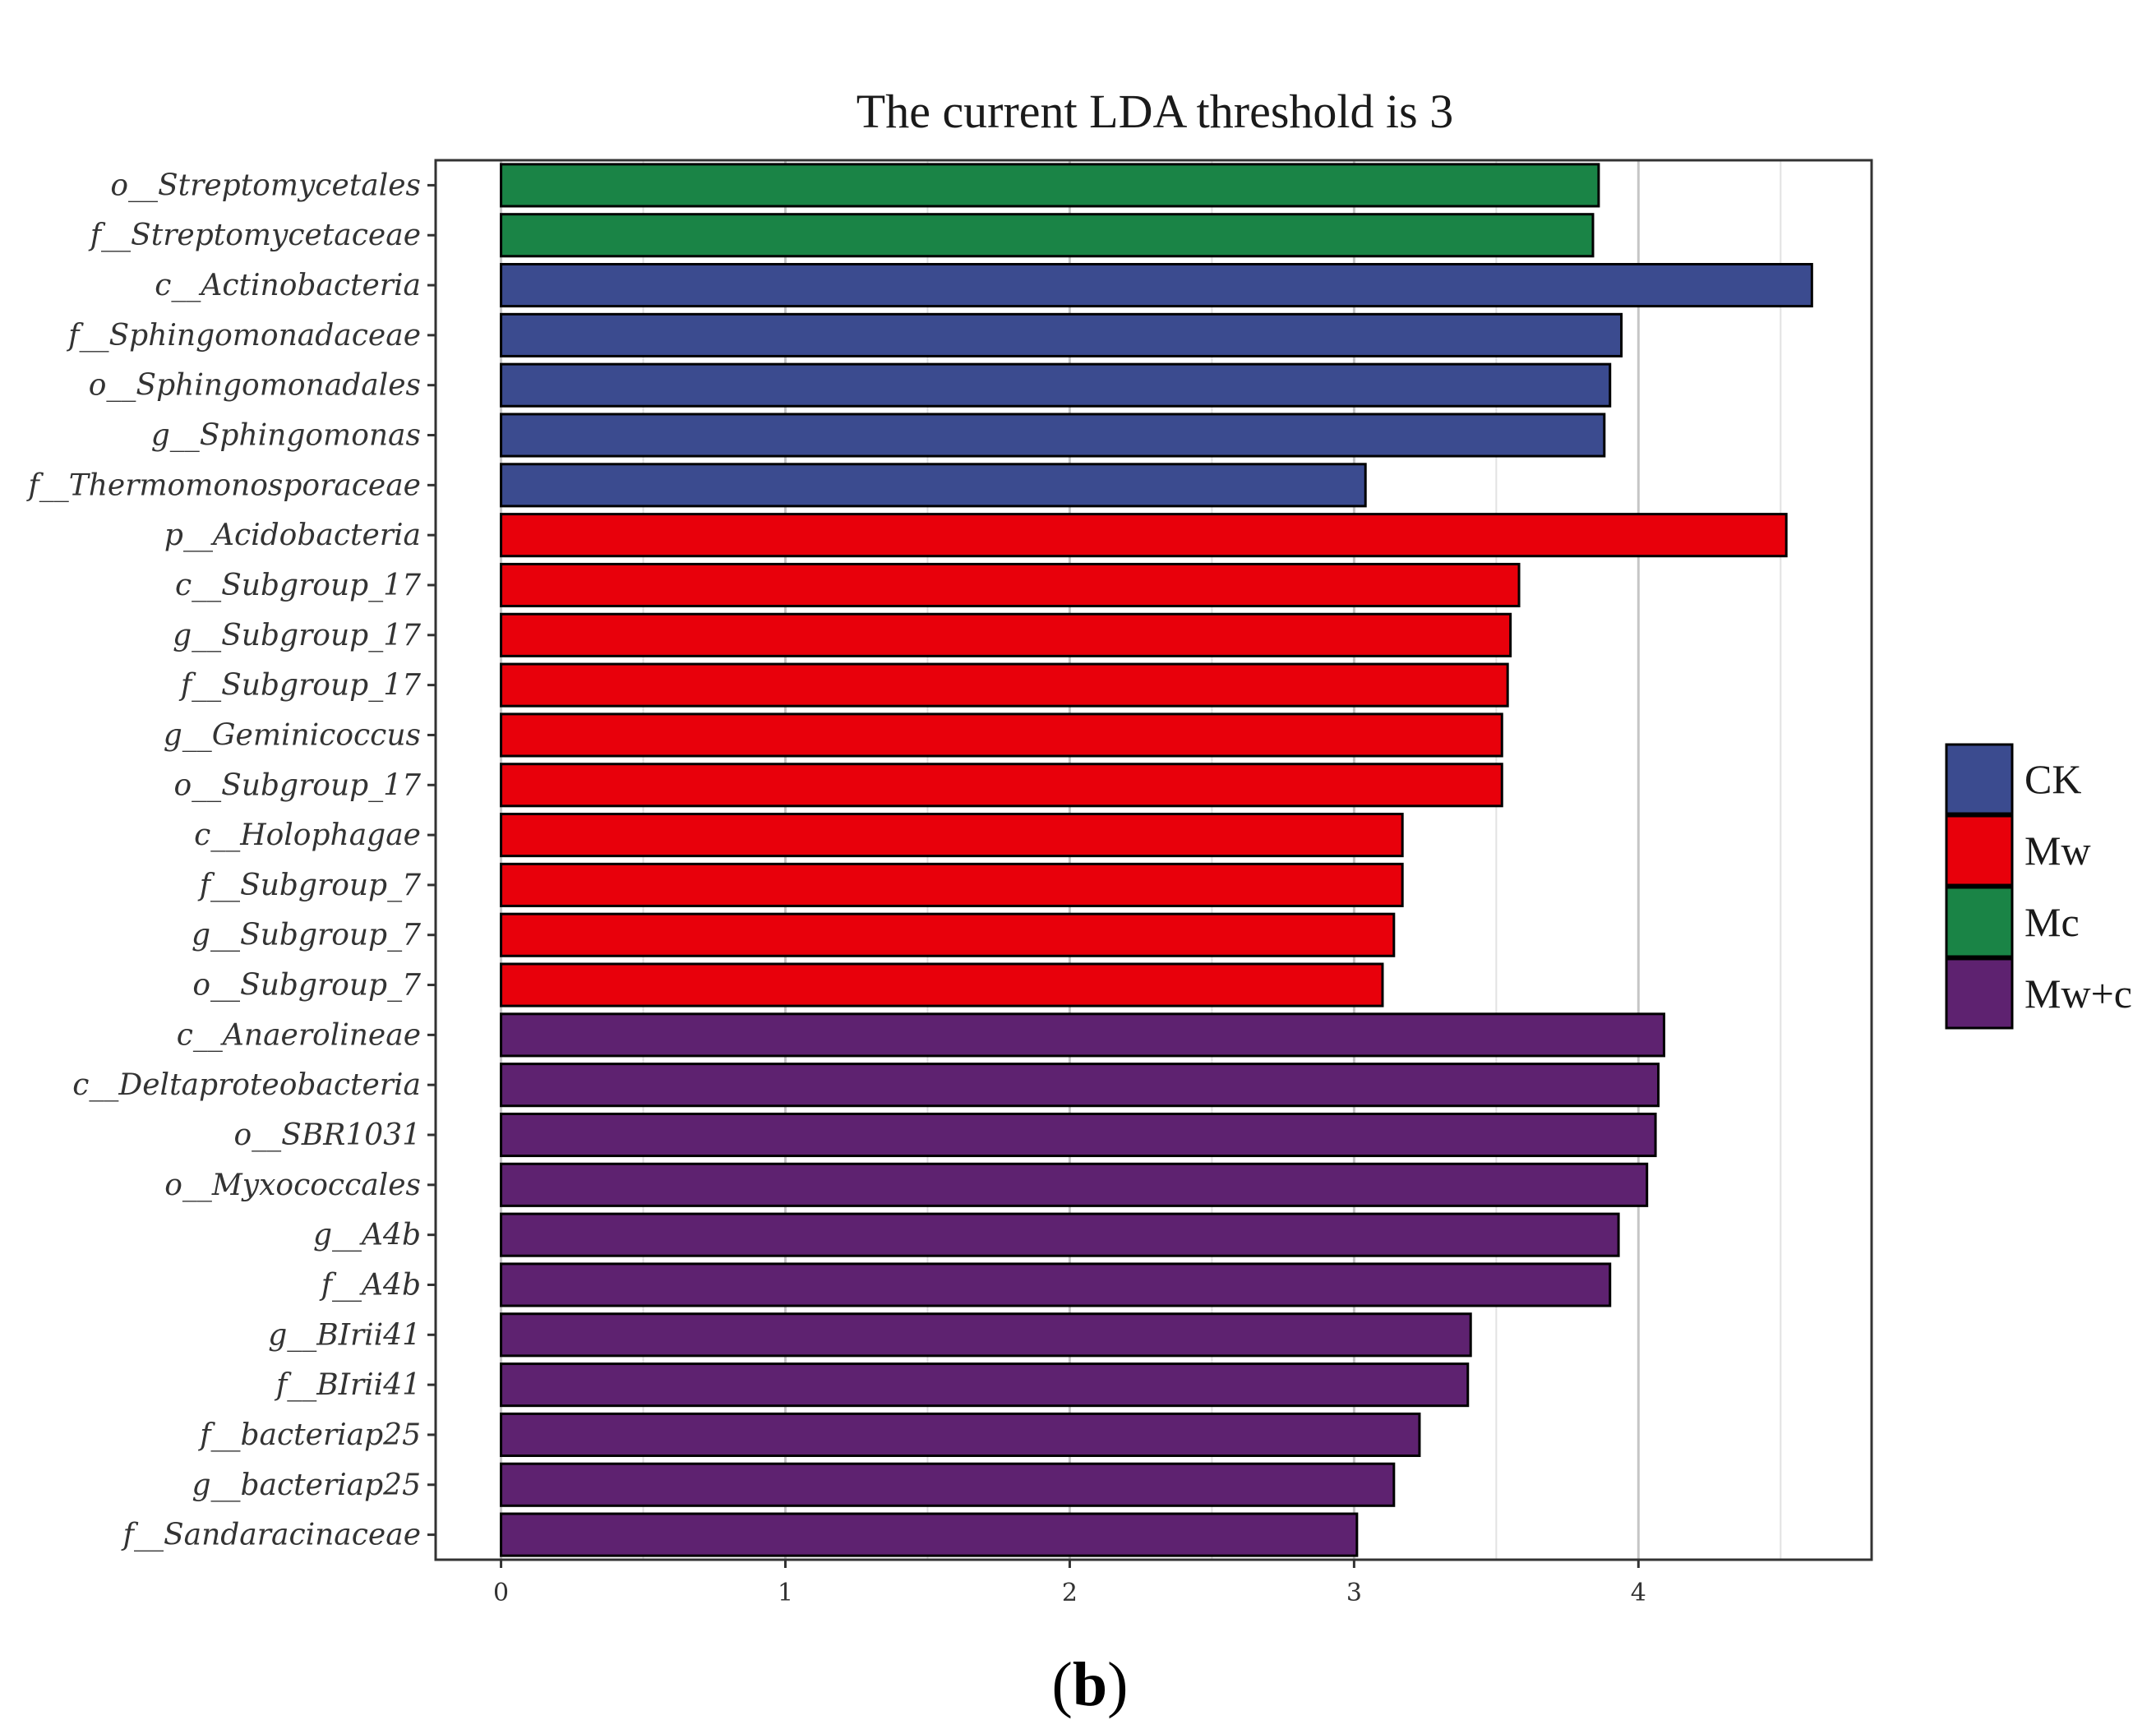 Image resolution: width=2156 pixels, height=1729 pixels. I want to click on legend-label-Mw+c: Mw+c, so click(2078, 994).